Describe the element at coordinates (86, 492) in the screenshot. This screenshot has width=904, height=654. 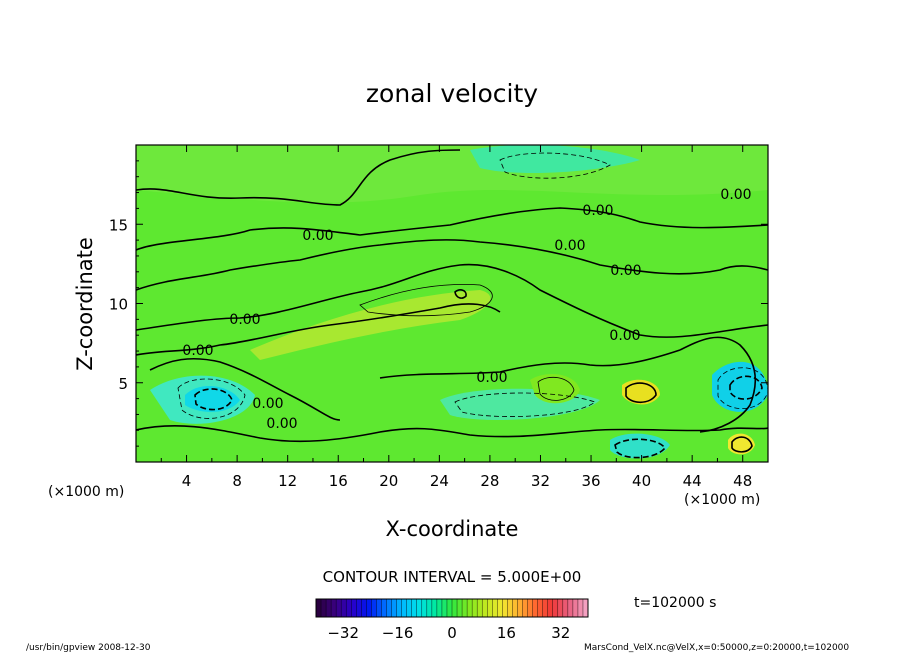
I see `x-axis-unit: (×1000 m)` at that location.